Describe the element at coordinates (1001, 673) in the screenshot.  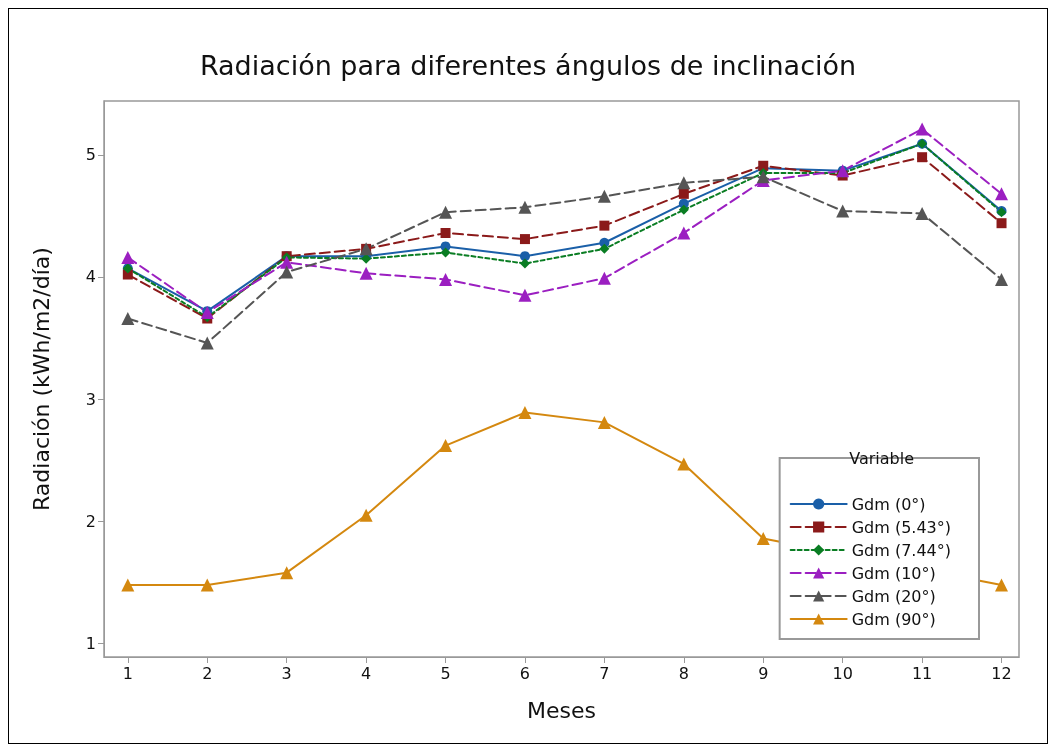
I see `x-tick-label: 12` at that location.